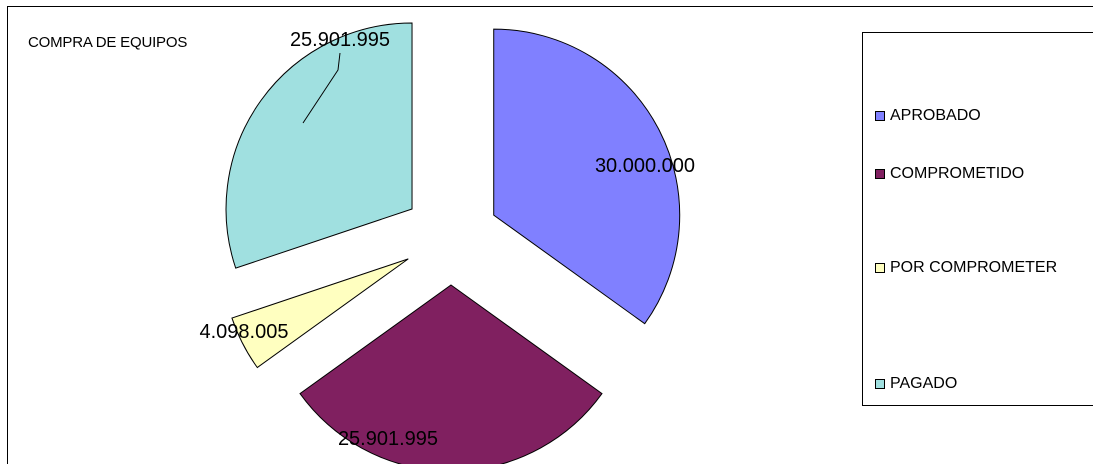 The image size is (1093, 464). Describe the element at coordinates (320, 313) in the screenshot. I see `slice-por-comprometer` at that location.